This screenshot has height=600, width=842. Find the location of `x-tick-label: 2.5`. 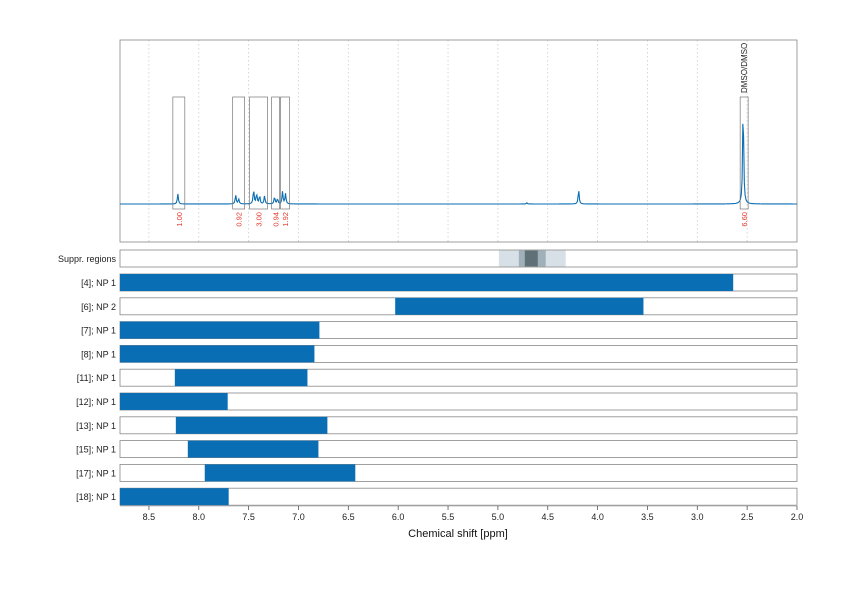

x-tick-label: 2.5 is located at coordinates (747, 517).